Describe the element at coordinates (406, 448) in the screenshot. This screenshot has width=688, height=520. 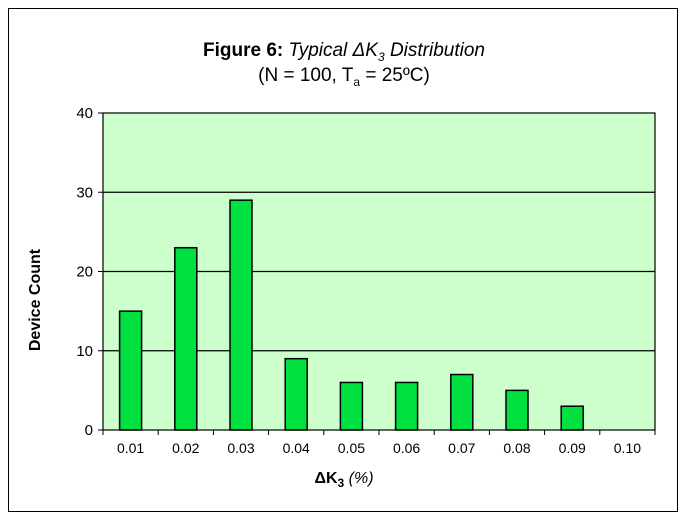
I see `x-tick-label: 0.06` at that location.